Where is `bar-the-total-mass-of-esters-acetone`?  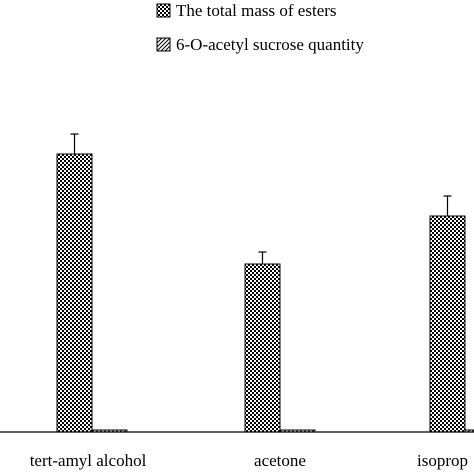
bar-the-total-mass-of-esters-acetone is located at coordinates (262, 348).